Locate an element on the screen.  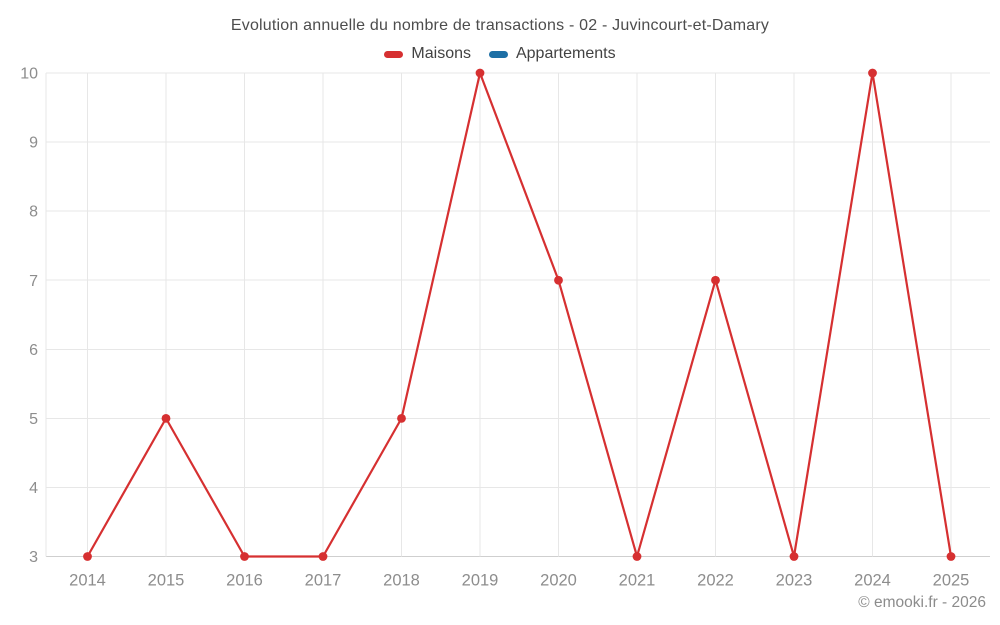
x-axis-tick-label: 2018 is located at coordinates (401, 581).